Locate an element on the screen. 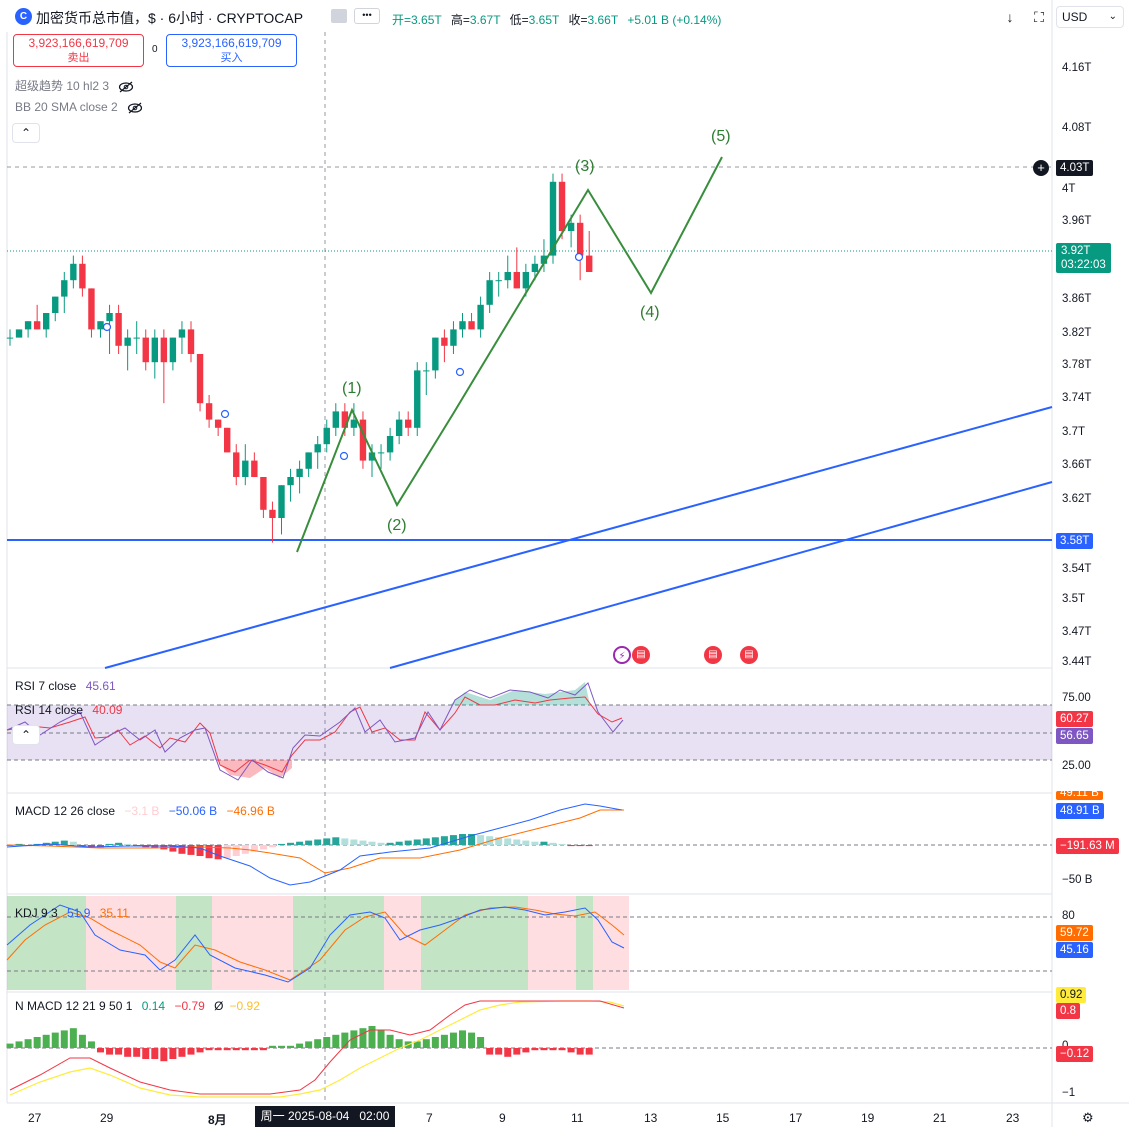  time-tick: 27 is located at coordinates (35, 1118).